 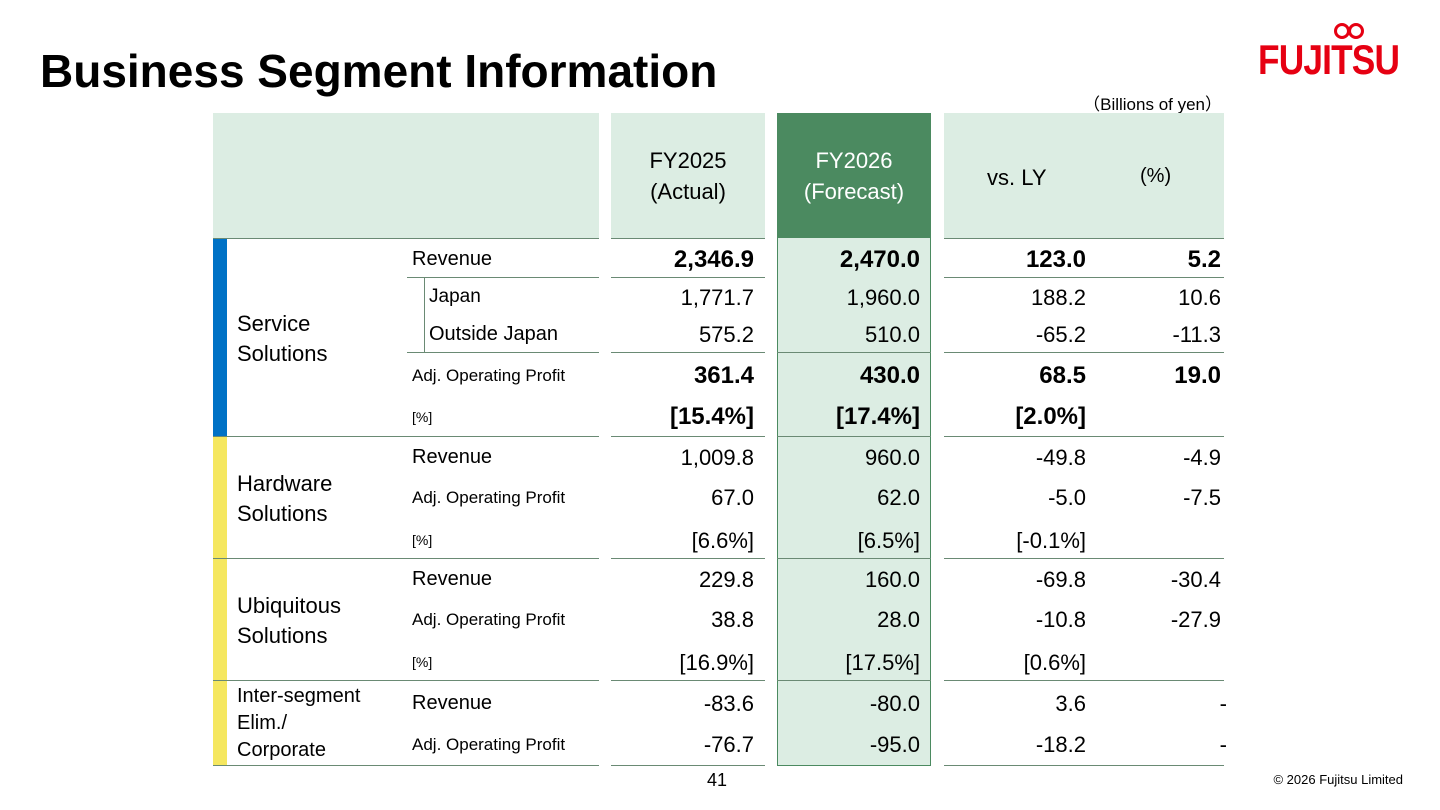 I want to click on sub-row-bracket, so click(x=424, y=314).